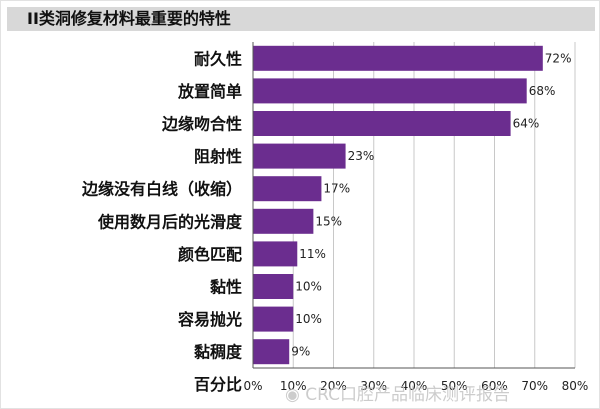  Describe the element at coordinates (308, 287) in the screenshot. I see `value-label-7: 10%` at that location.